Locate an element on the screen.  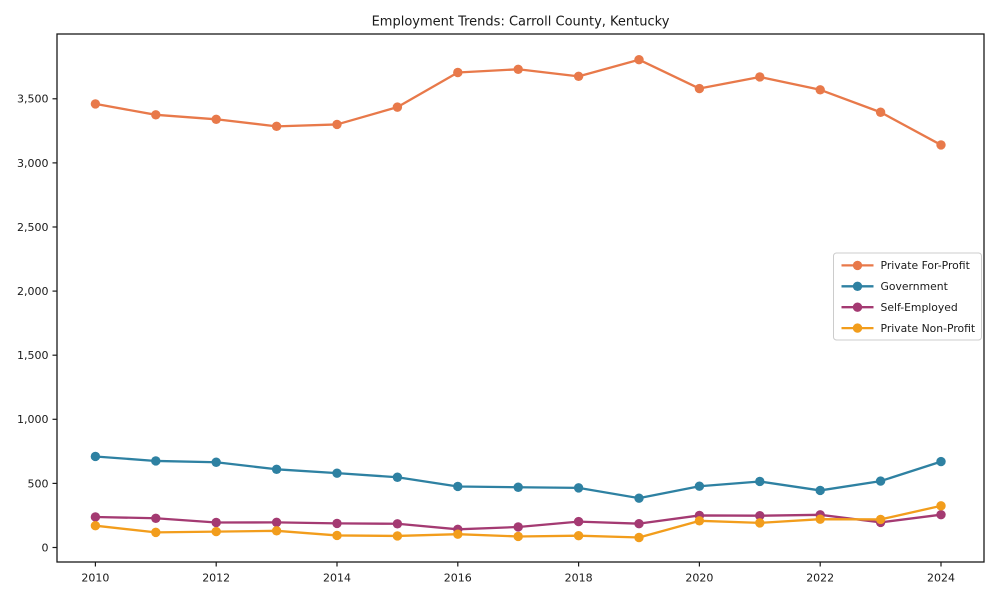
data-point-self-employed-2011 is located at coordinates (156, 518).